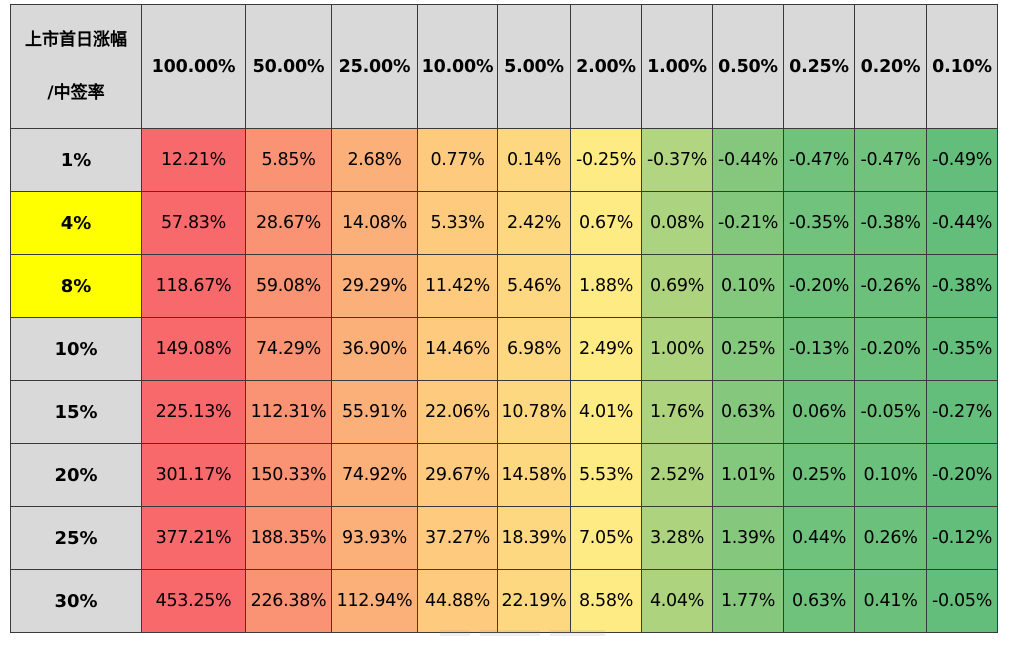 The image size is (1011, 645). What do you see at coordinates (288, 286) in the screenshot?
I see `heatmap-cell: 59.08%` at bounding box center [288, 286].